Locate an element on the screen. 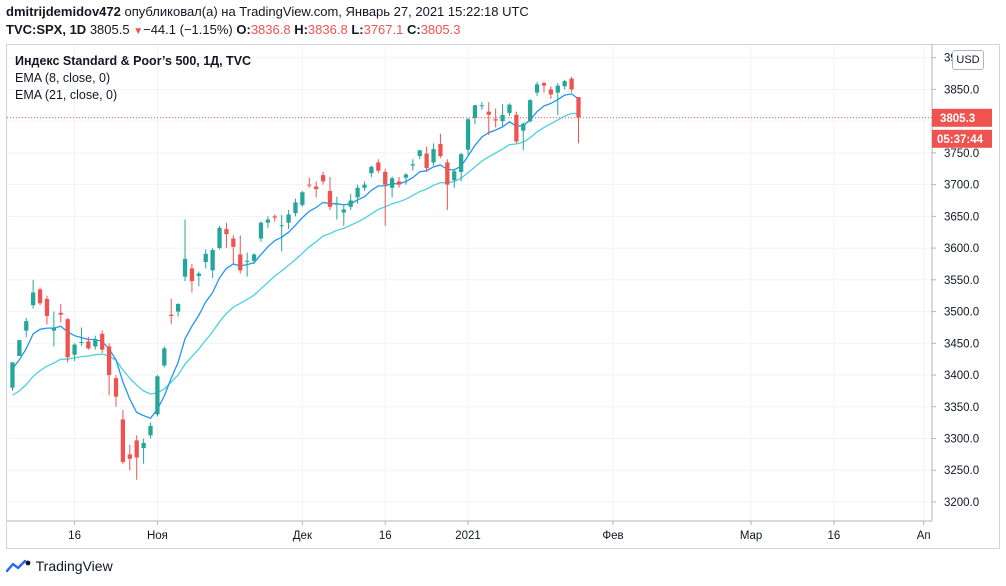 The width and height of the screenshot is (1006, 586). y-tick-label: 3350.0 is located at coordinates (961, 408).